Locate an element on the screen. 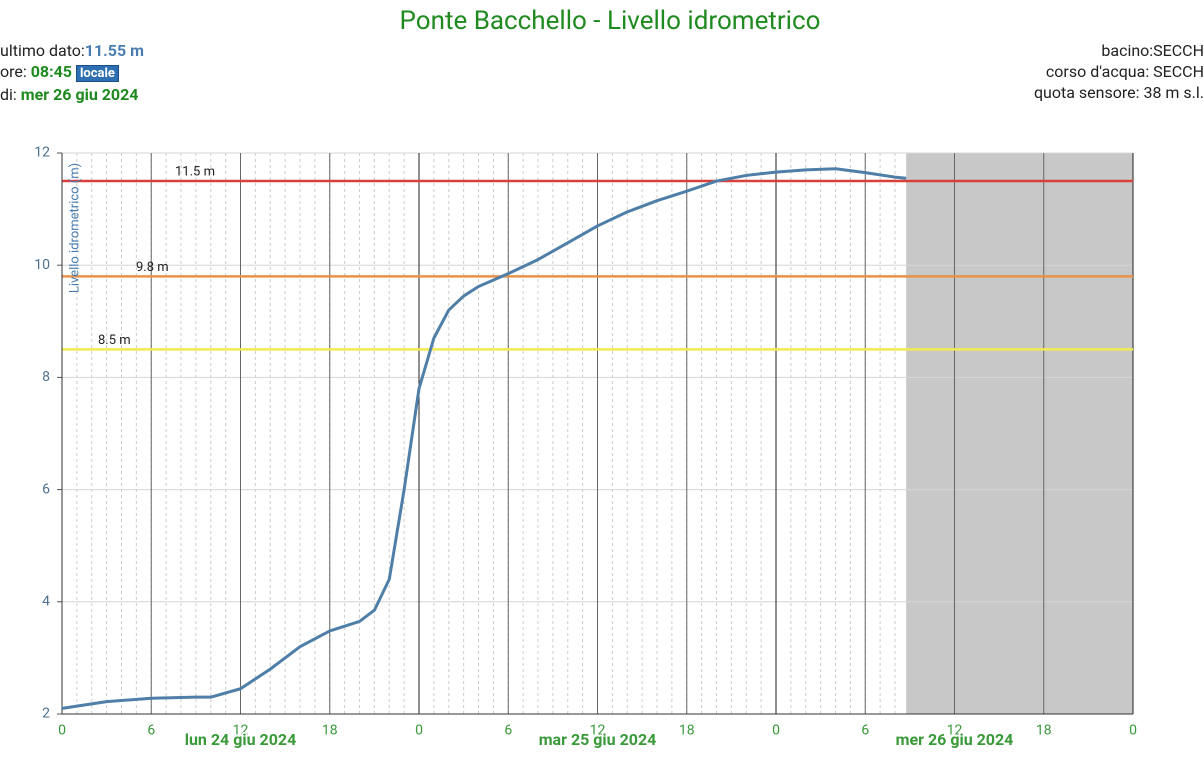 Image resolution: width=1204 pixels, height=776 pixels. latest-row: ultimo dato:11.55 m is located at coordinates (72, 50).